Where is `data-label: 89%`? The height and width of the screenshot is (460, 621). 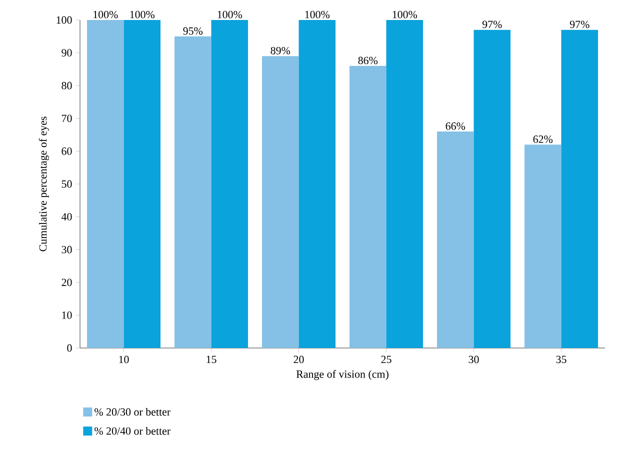 data-label: 89% is located at coordinates (280, 50).